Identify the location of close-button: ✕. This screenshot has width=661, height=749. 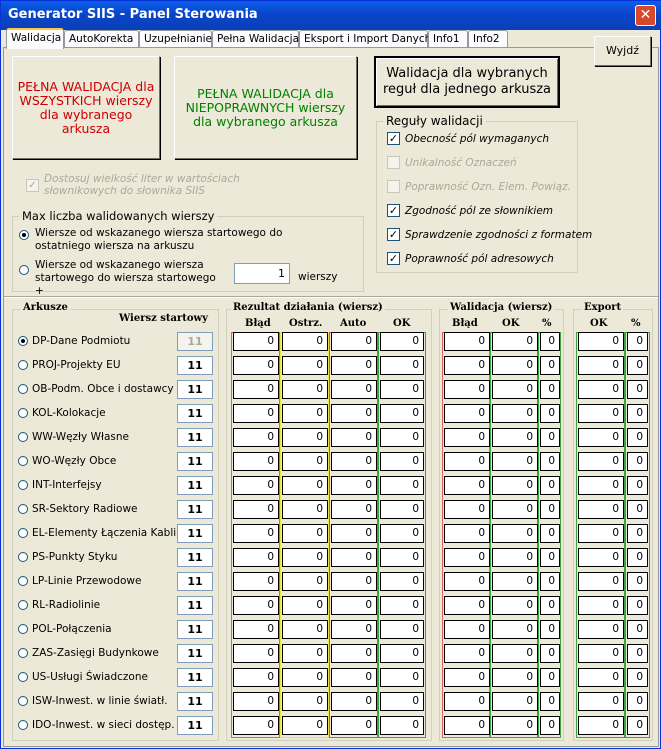
(645, 15).